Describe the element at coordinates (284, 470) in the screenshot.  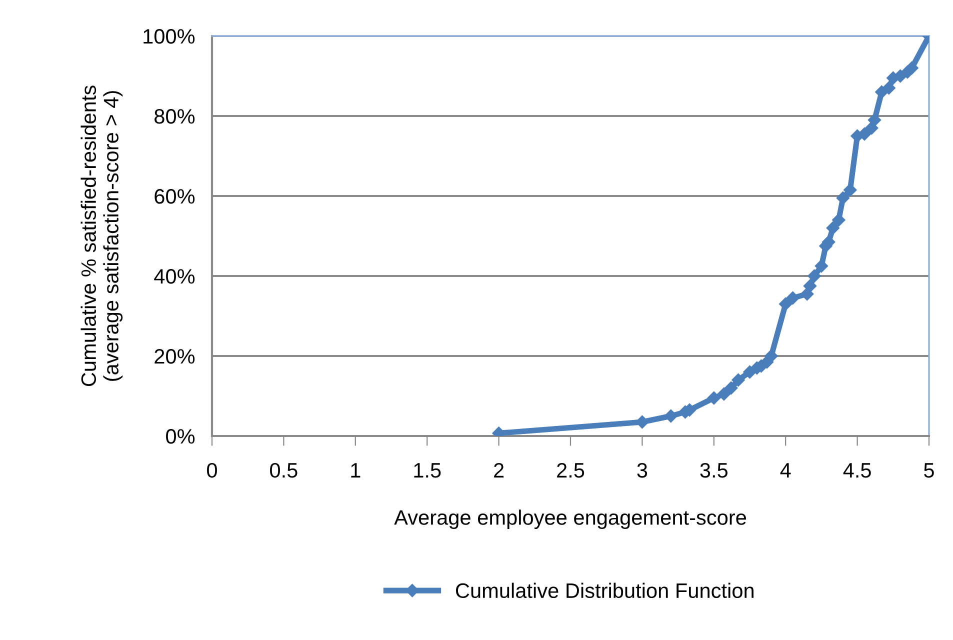
I see `x-tick-label: 0.5` at that location.